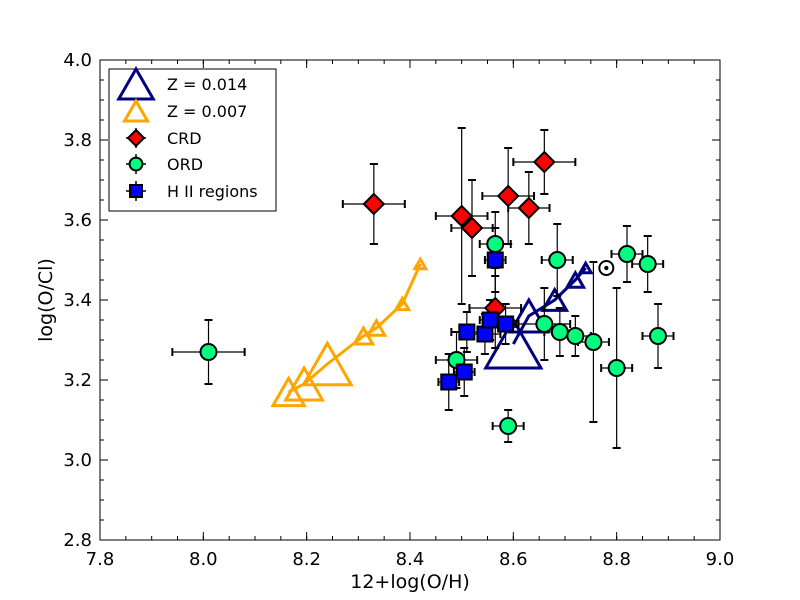  I want to click on y-tick-label: 3.4, so click(77, 300).